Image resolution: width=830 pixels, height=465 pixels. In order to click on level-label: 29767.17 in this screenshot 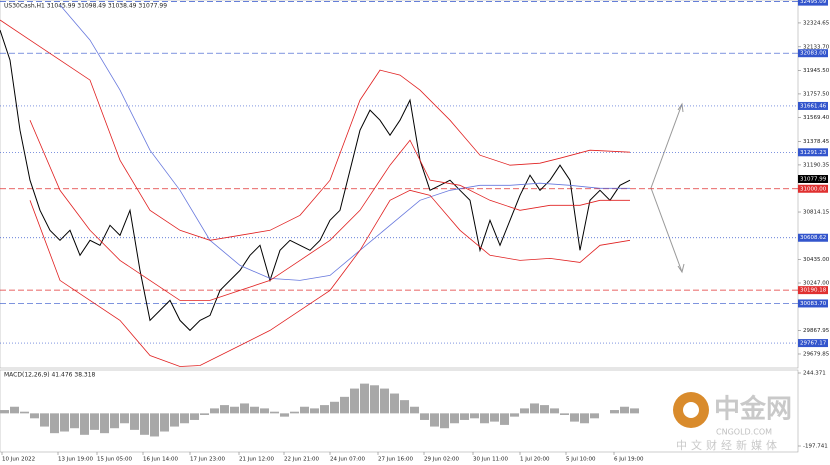, I will do `click(813, 344)`.